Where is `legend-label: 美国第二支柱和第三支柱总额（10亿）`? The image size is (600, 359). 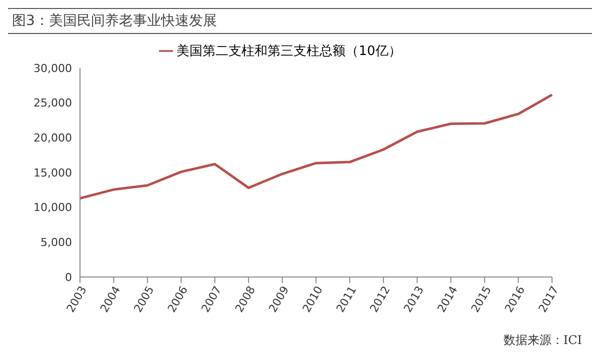
legend-label: 美国第二支柱和第三支柱总额（10亿） is located at coordinates (289, 51).